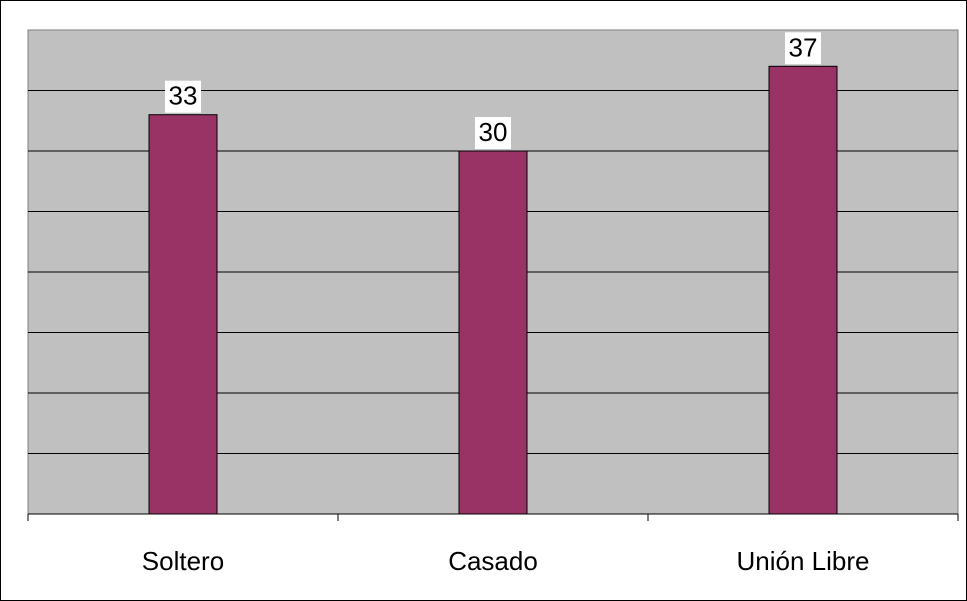  What do you see at coordinates (493, 332) in the screenshot?
I see `bar-casado` at bounding box center [493, 332].